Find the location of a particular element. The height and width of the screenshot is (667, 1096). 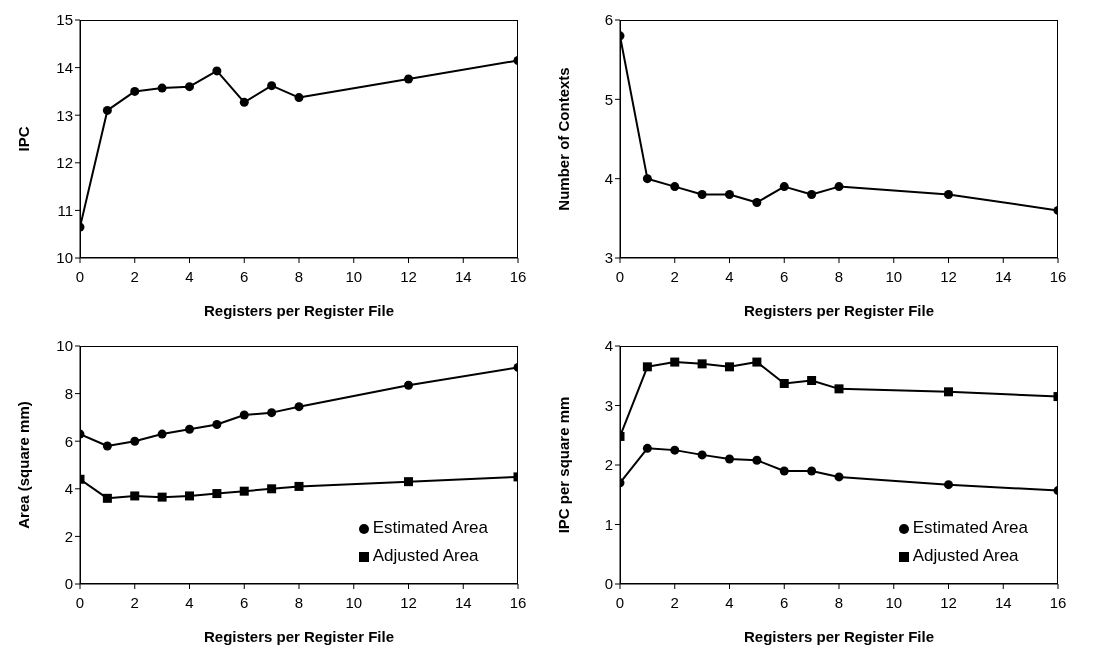

y-tick-label: 1 is located at coordinates (608, 524).